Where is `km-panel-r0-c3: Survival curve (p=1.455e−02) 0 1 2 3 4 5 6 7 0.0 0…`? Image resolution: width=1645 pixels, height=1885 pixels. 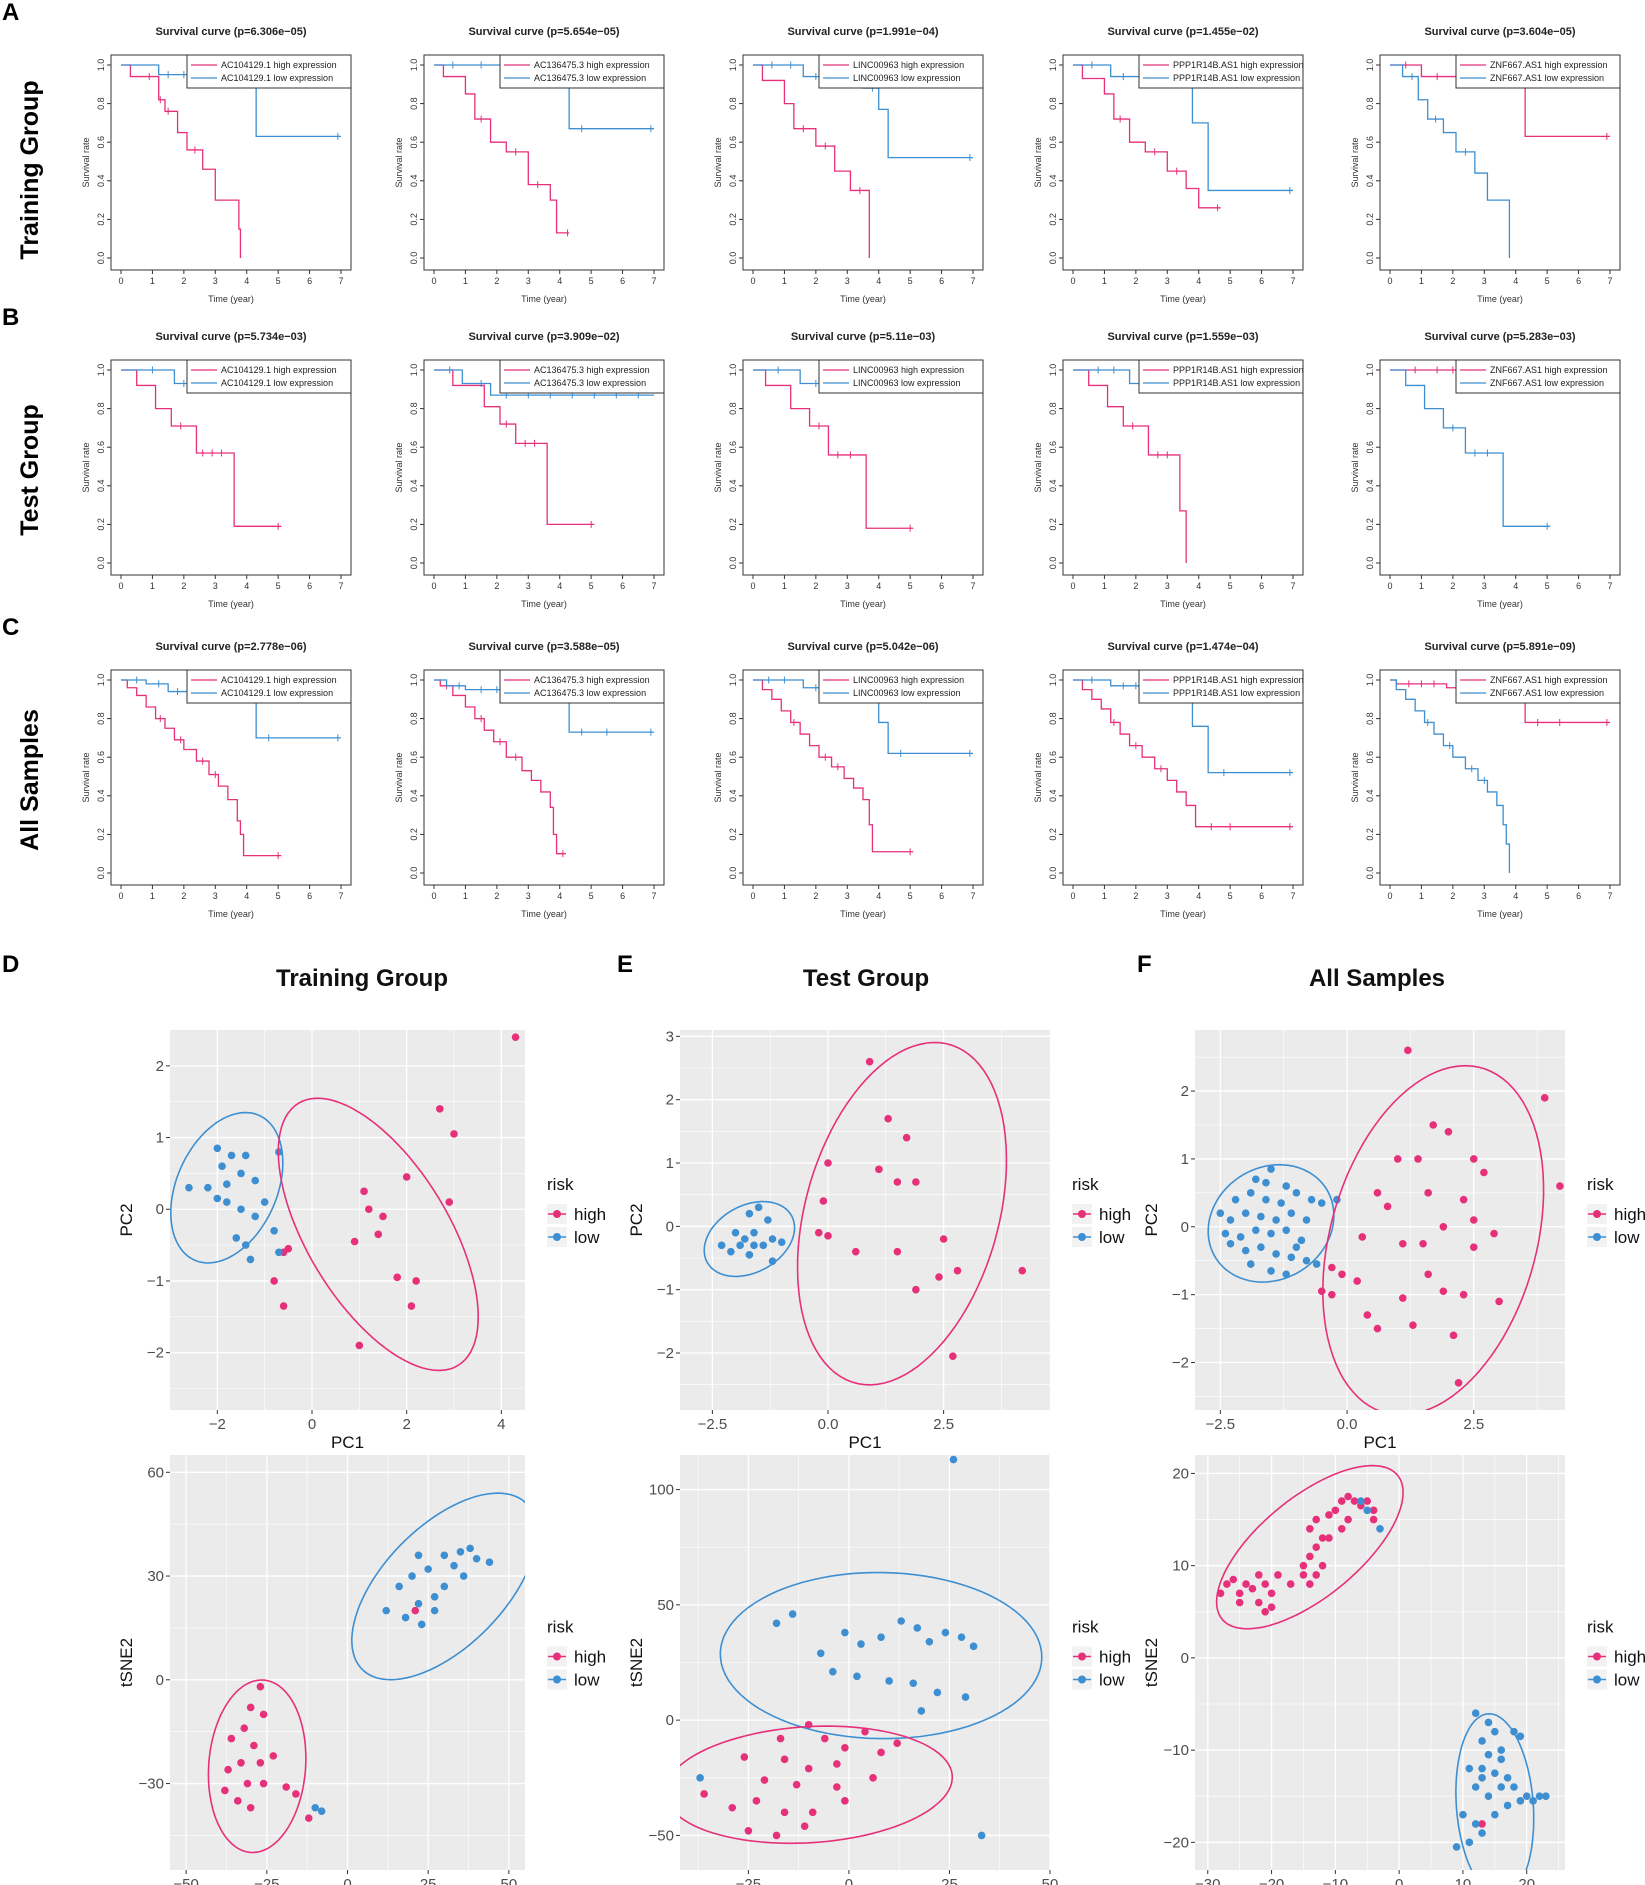
km-panel-r0-c3: Survival curve (p=1.455e−02) 0 1 2 3 4 5 6 7 0.0 0… is located at coordinates (1168, 165).